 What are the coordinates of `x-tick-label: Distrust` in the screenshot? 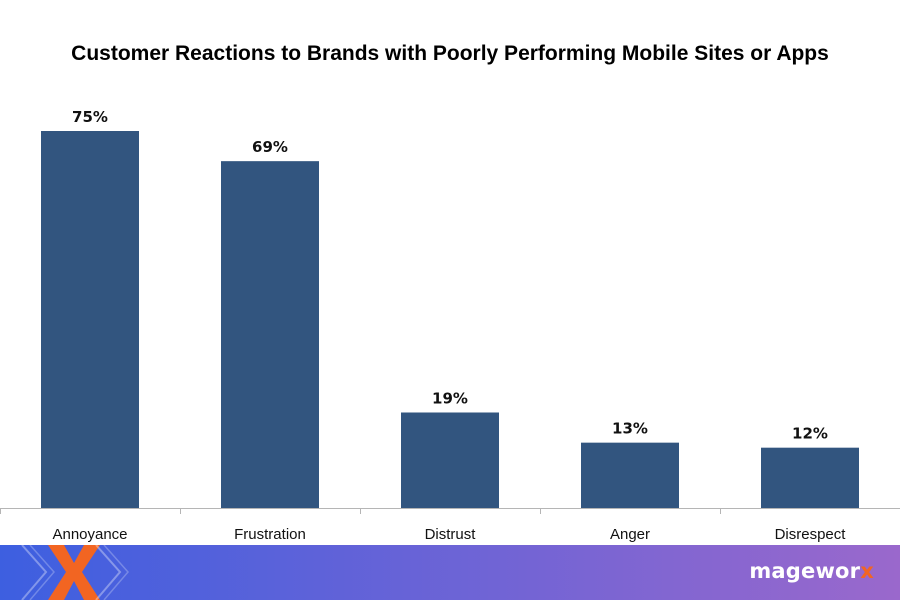 It's located at (451, 534).